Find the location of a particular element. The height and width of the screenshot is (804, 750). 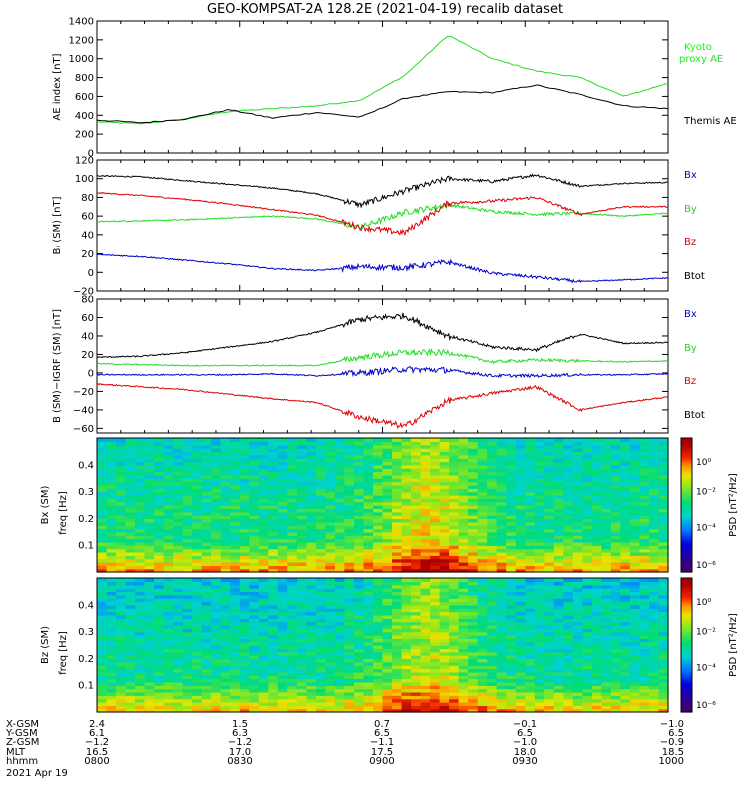

legend-bx: Bx is located at coordinates (690, 175).